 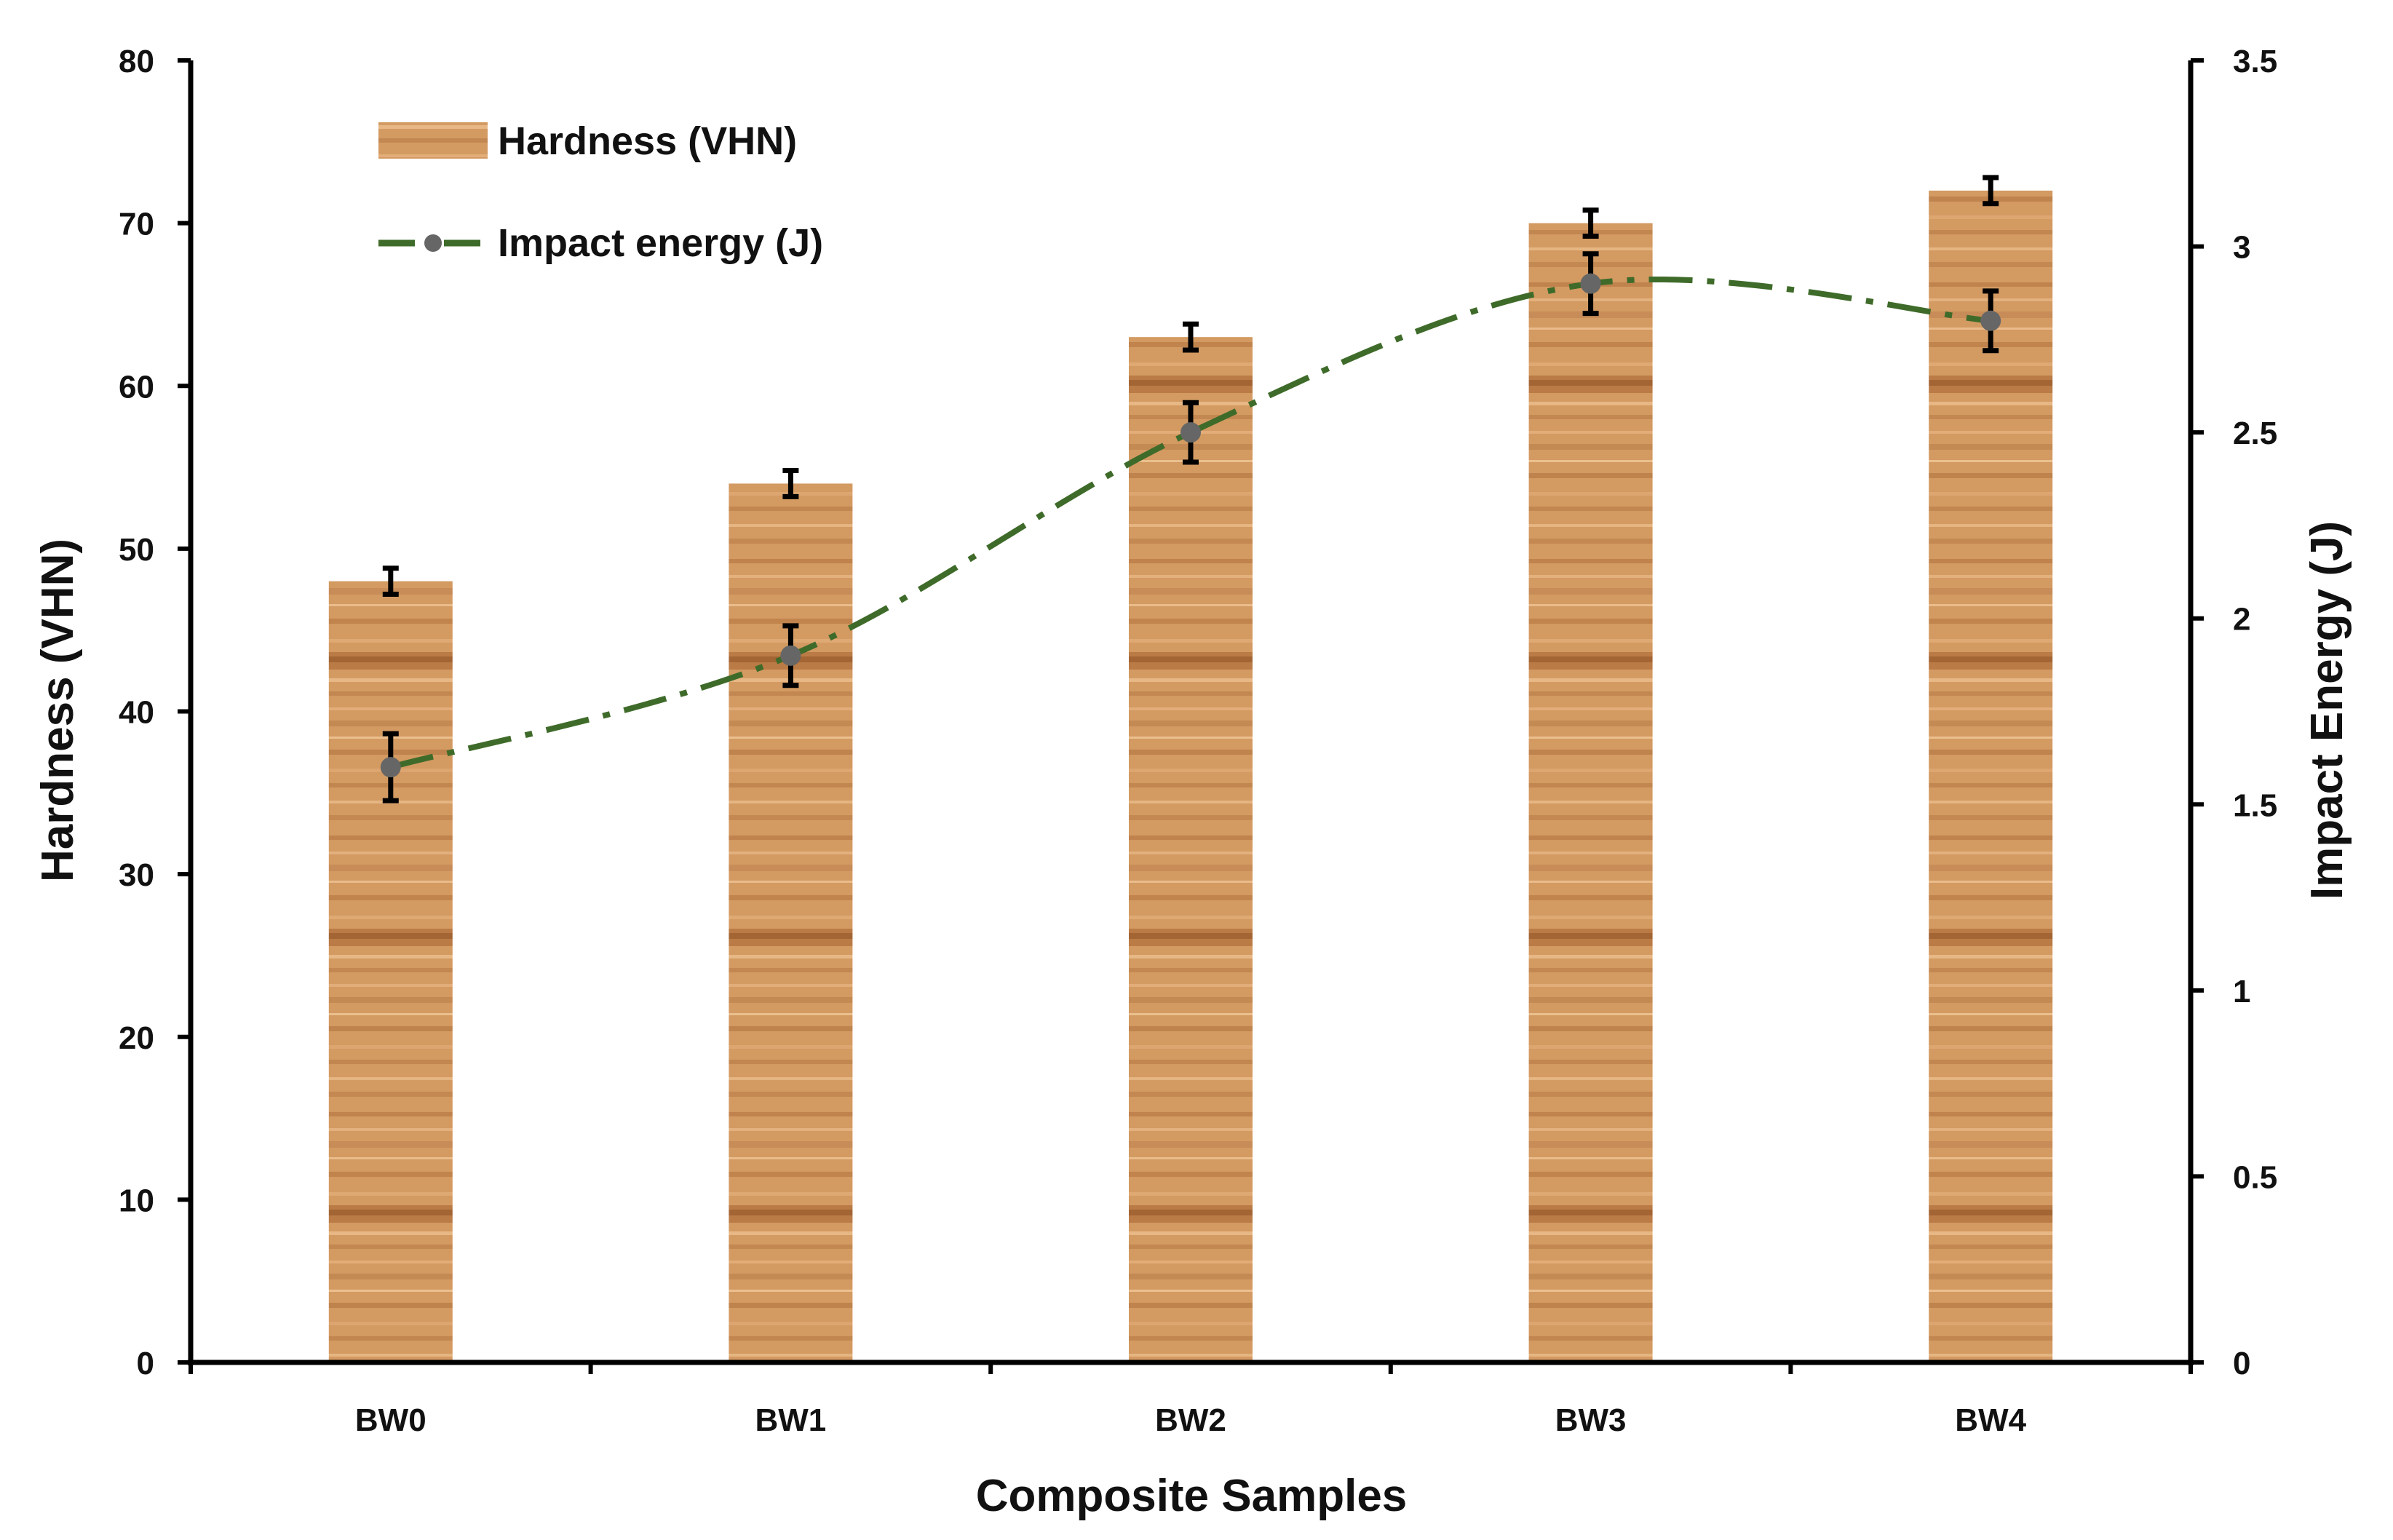 I want to click on legend-swatch-hardness, so click(x=433, y=140).